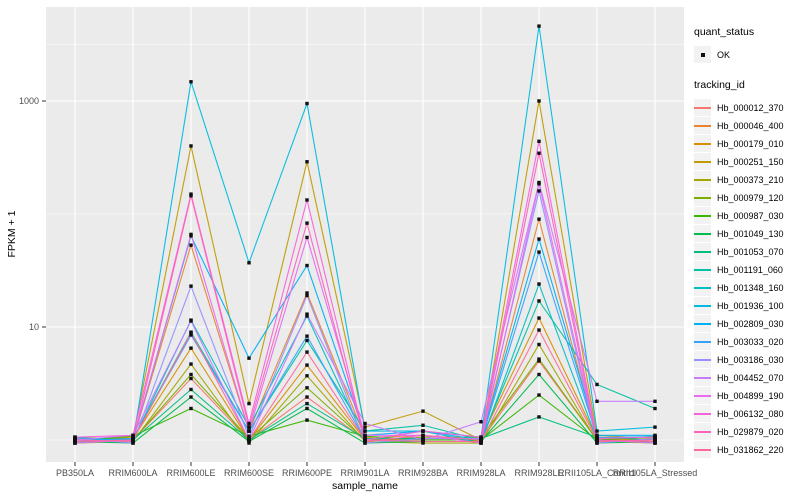 This screenshot has width=800, height=500. What do you see at coordinates (29, 101) in the screenshot?
I see `y-tick-label: 1000` at bounding box center [29, 101].